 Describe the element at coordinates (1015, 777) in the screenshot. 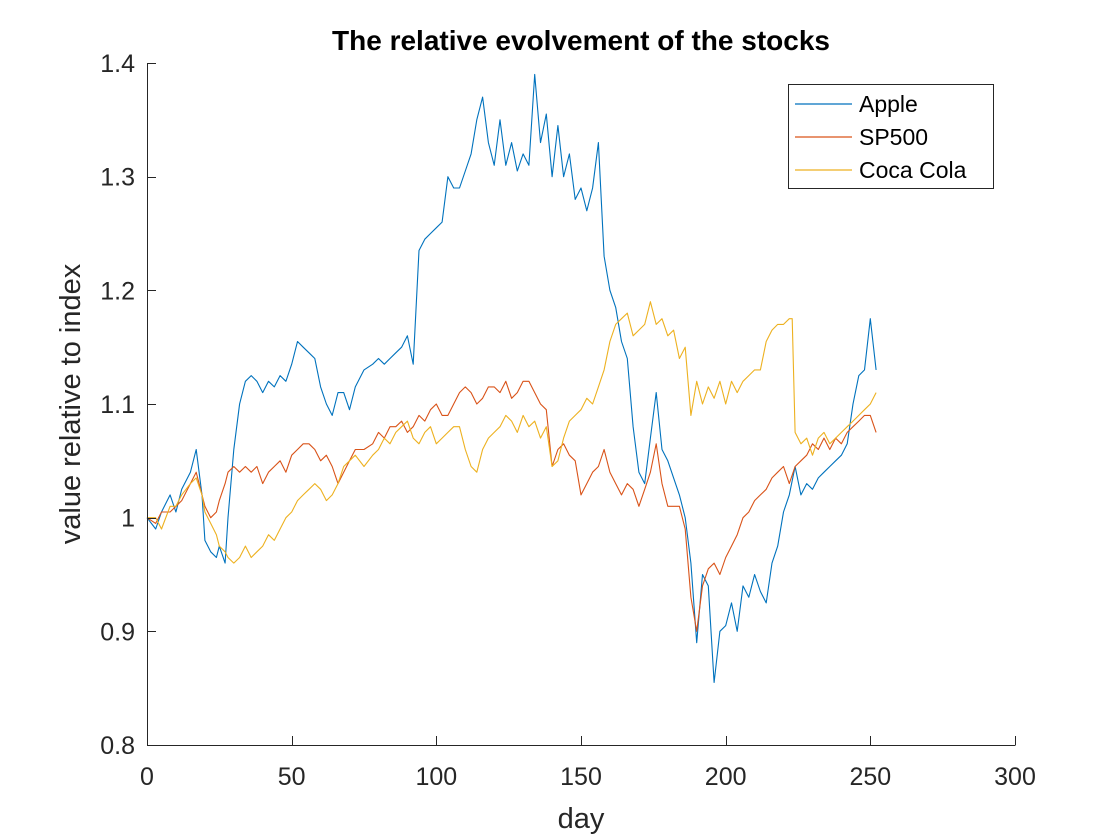

I see `x-tick-label: 300` at that location.